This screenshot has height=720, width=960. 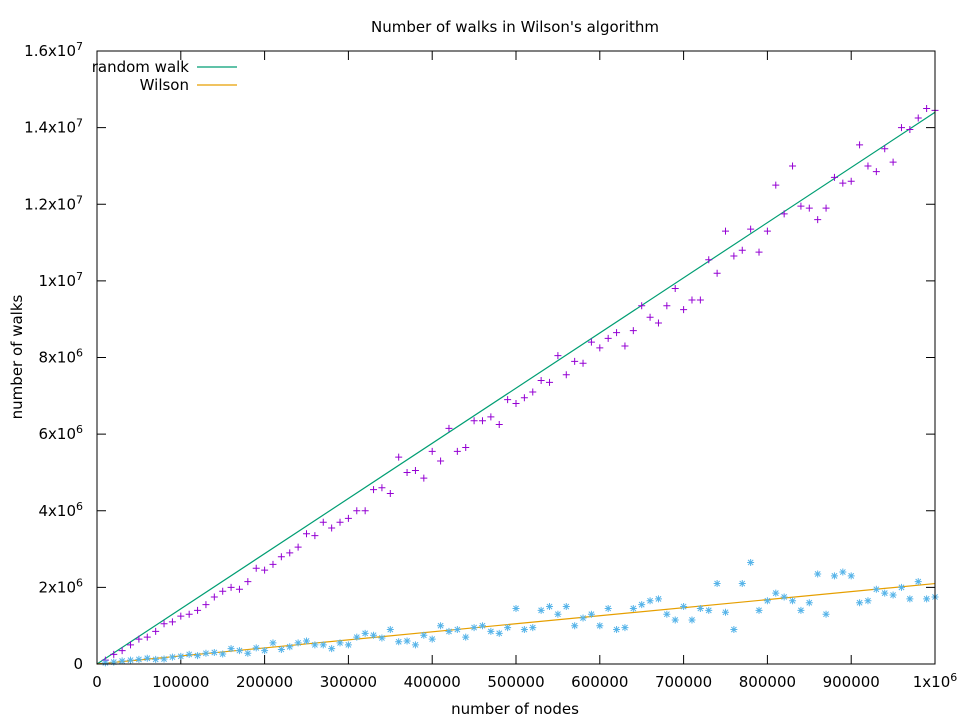 What do you see at coordinates (53, 126) in the screenshot?
I see `y-tick-label: 1.4x10⁷` at bounding box center [53, 126].